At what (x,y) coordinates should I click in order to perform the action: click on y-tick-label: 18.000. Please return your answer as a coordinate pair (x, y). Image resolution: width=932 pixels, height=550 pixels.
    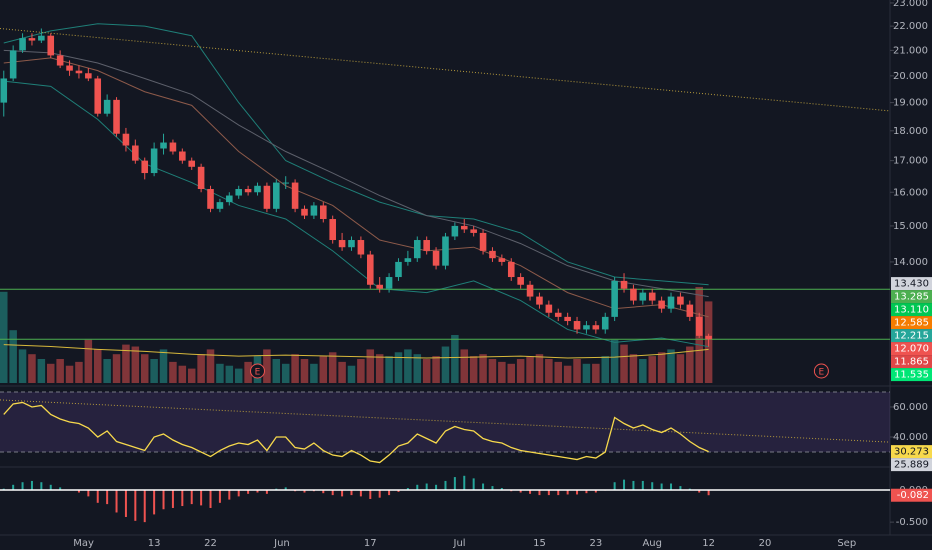
    Looking at the image, I should click on (910, 131).